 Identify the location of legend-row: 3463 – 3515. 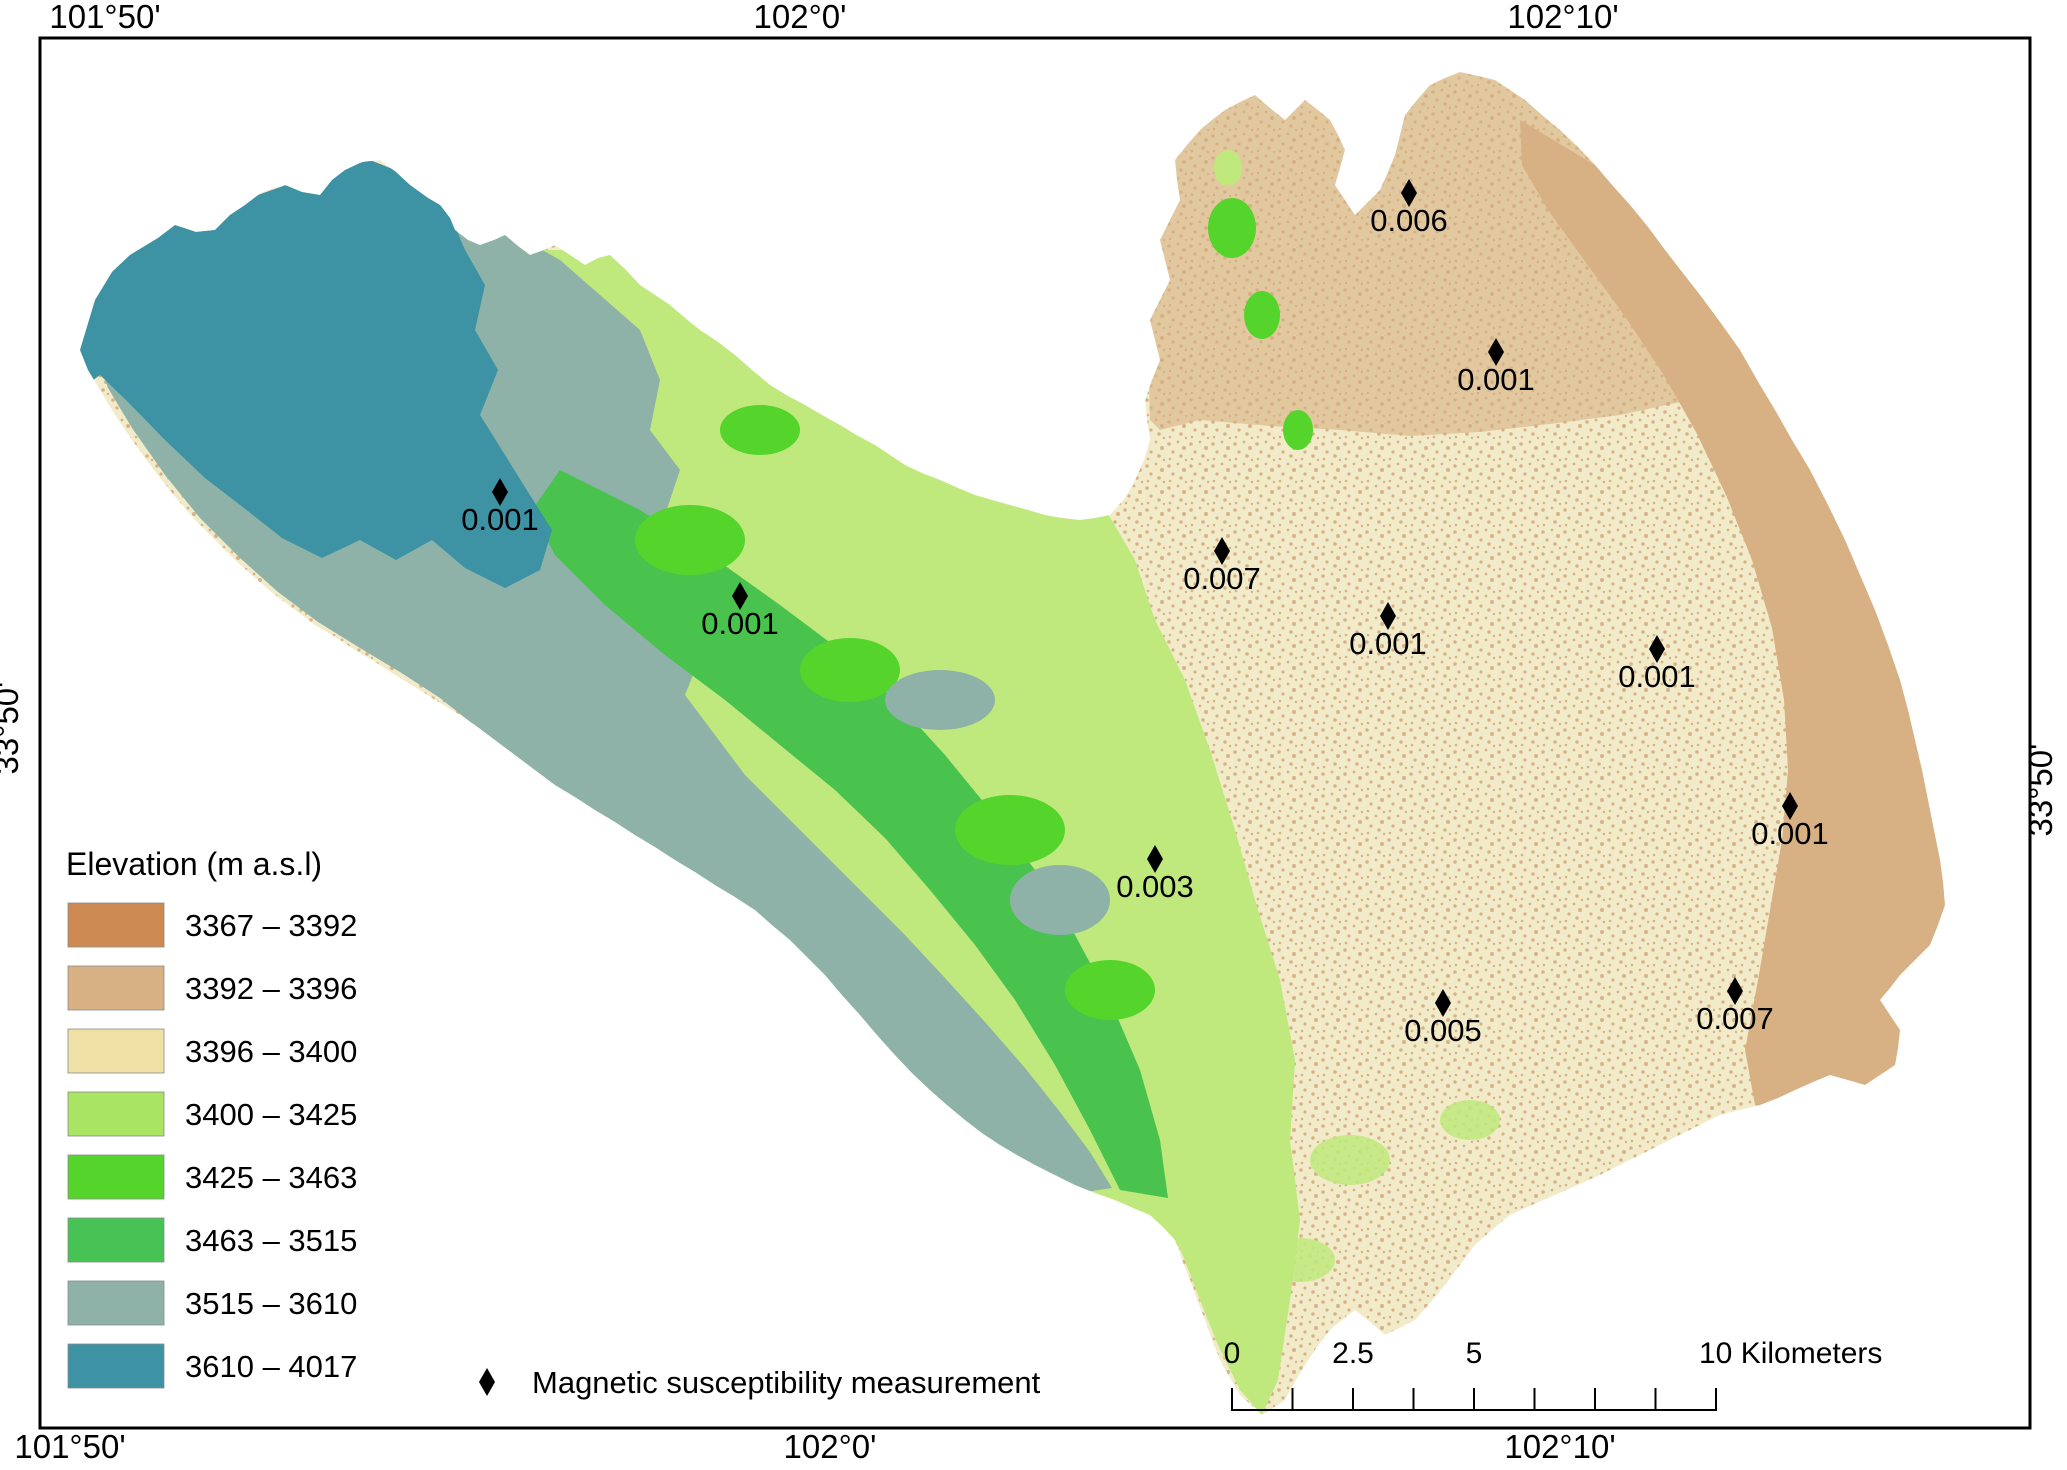
(212, 1240).